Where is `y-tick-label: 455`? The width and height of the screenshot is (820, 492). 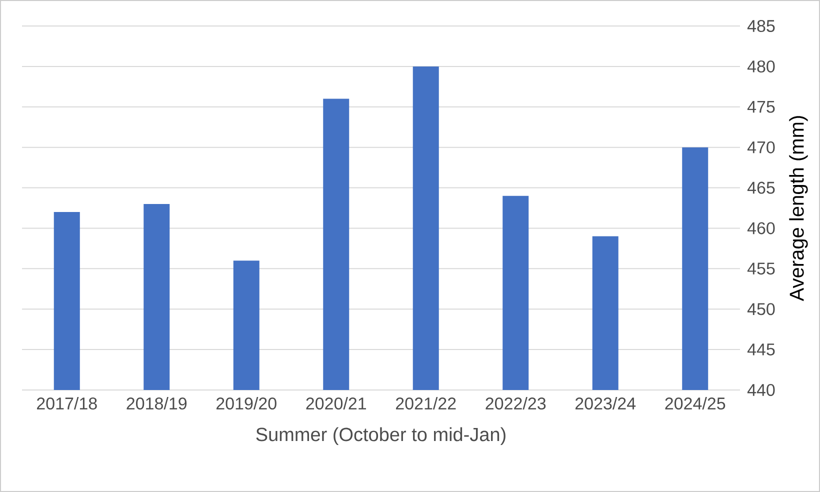 y-tick-label: 455 is located at coordinates (761, 268).